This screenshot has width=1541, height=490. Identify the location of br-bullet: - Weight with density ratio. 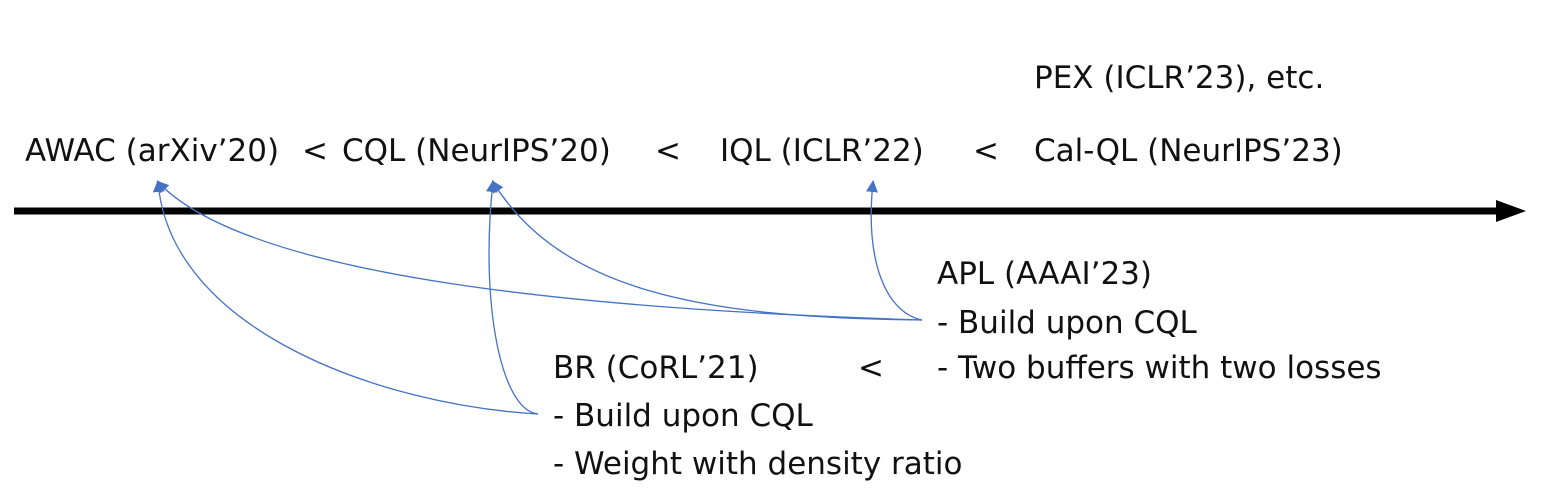
(758, 464).